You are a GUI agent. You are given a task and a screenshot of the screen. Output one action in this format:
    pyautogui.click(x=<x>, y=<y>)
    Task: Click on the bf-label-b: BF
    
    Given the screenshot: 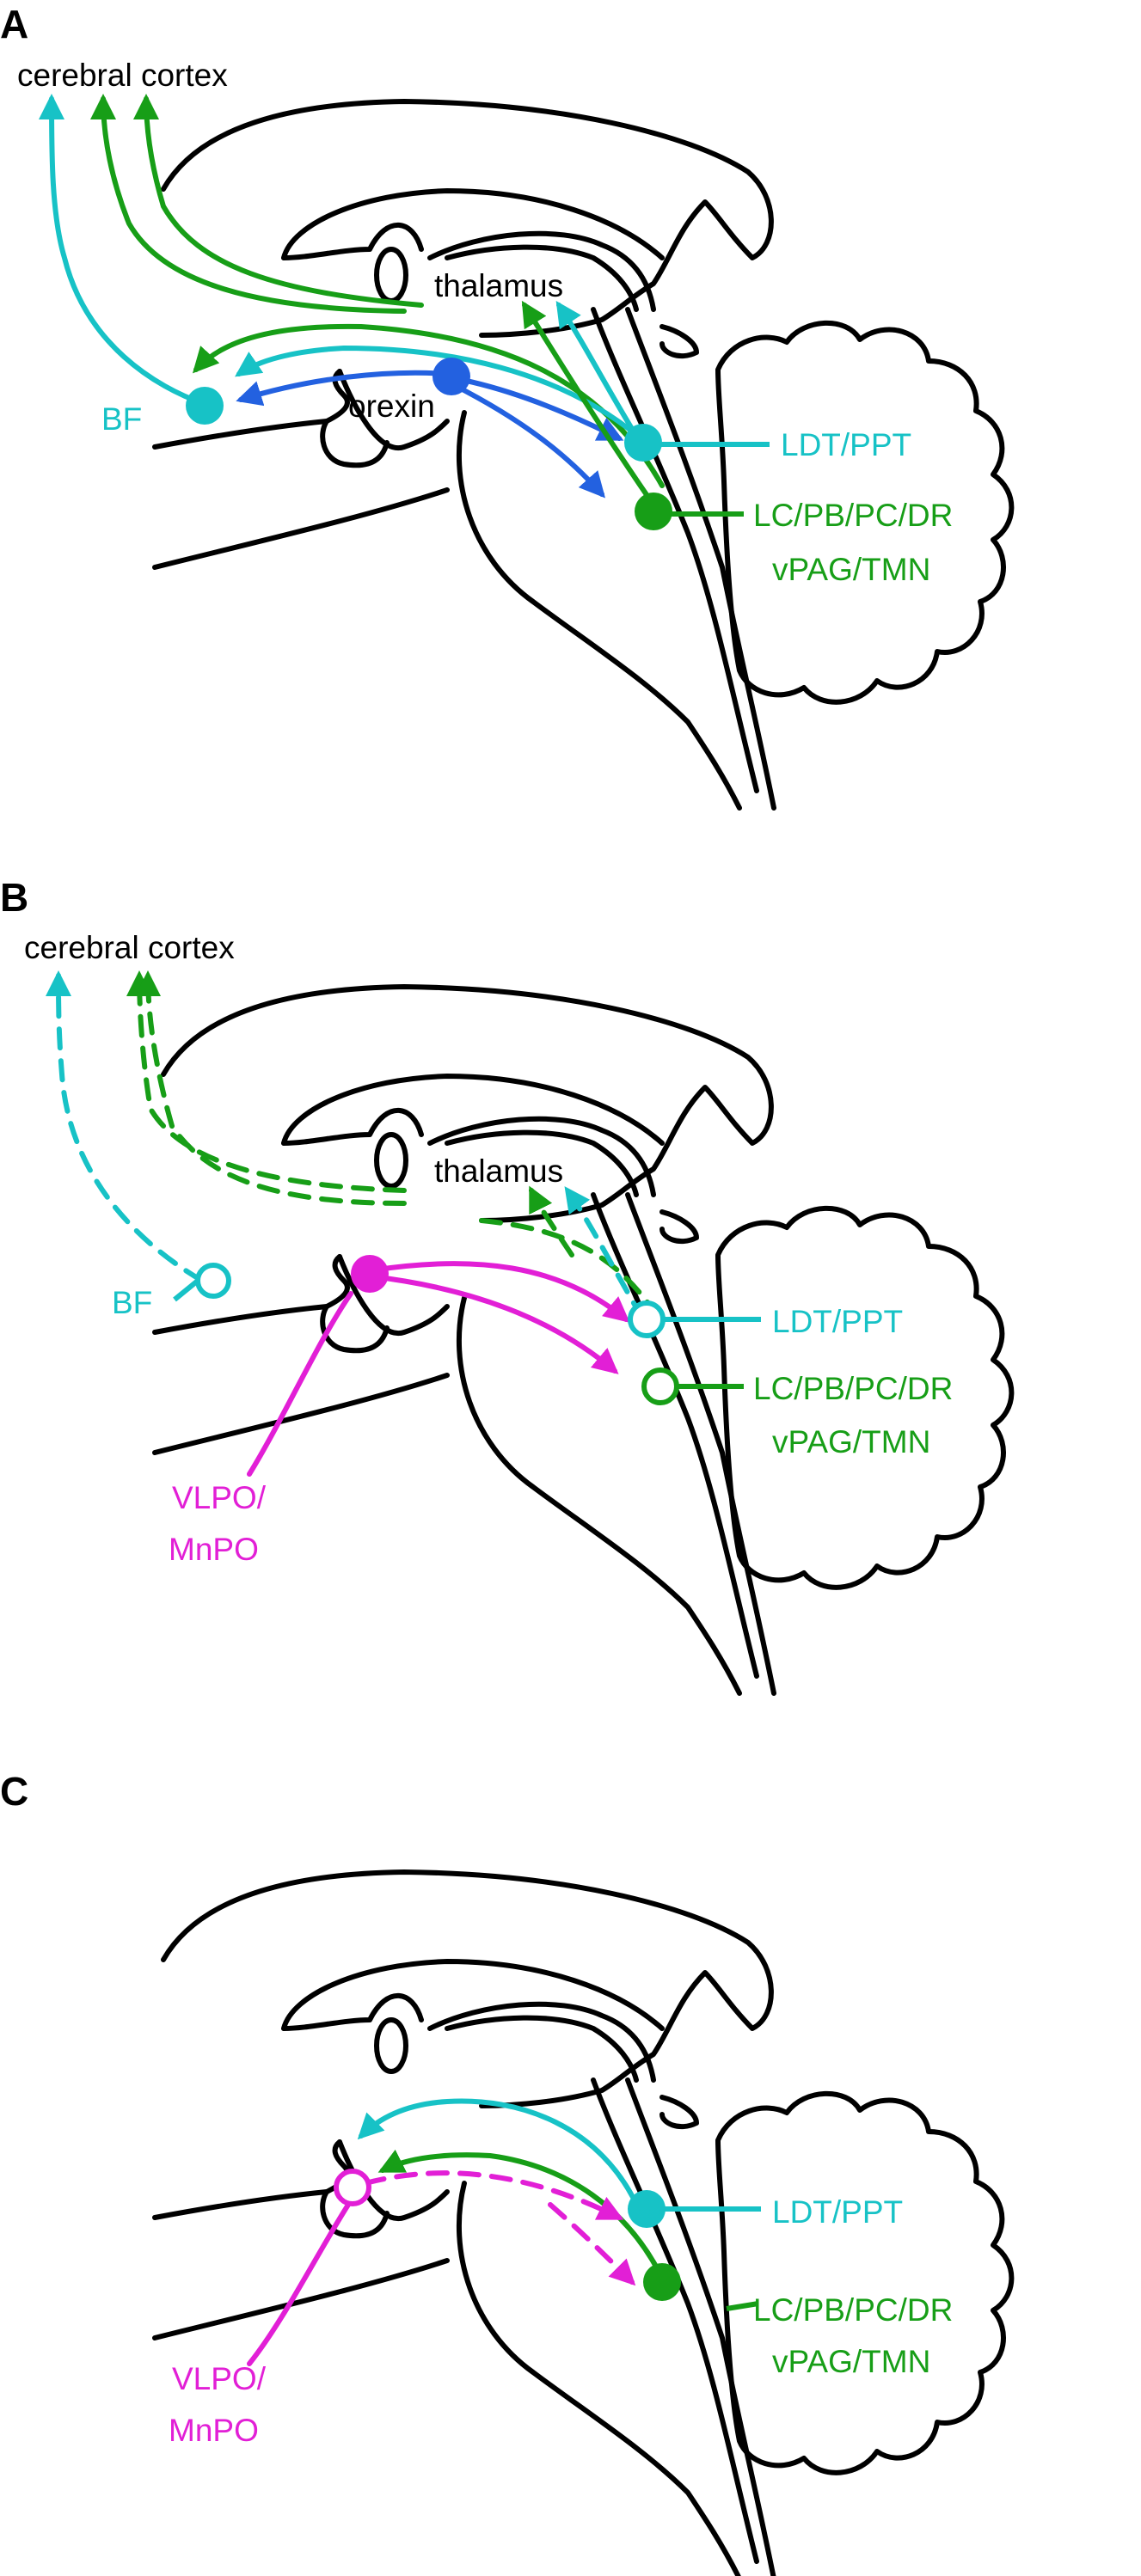 What is the action you would take?
    pyautogui.click(x=132, y=1302)
    